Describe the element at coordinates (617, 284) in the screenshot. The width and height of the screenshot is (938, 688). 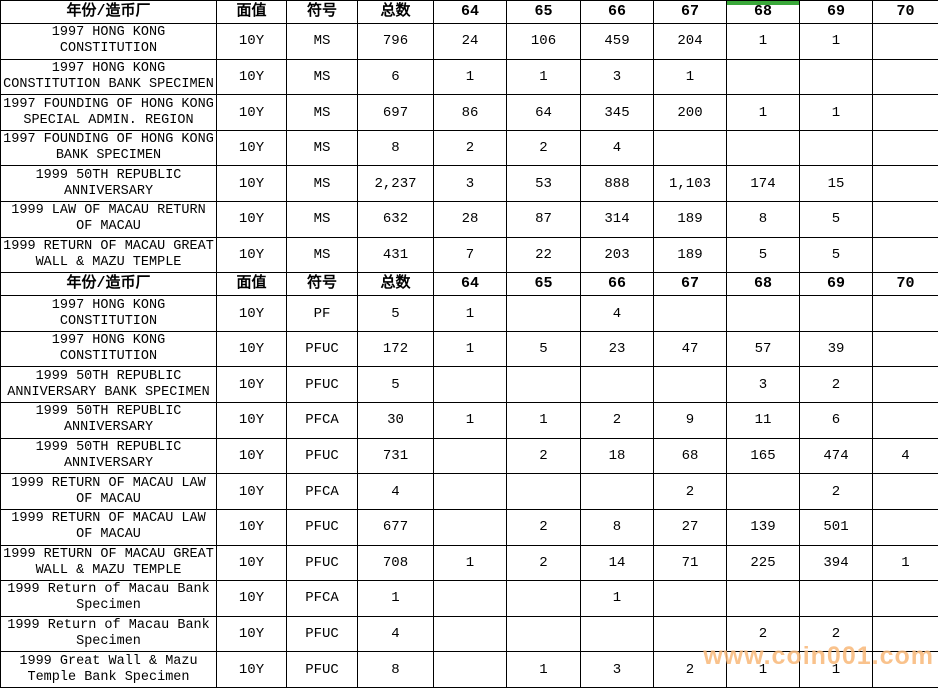
I see `header-cell-grade-66: 66` at that location.